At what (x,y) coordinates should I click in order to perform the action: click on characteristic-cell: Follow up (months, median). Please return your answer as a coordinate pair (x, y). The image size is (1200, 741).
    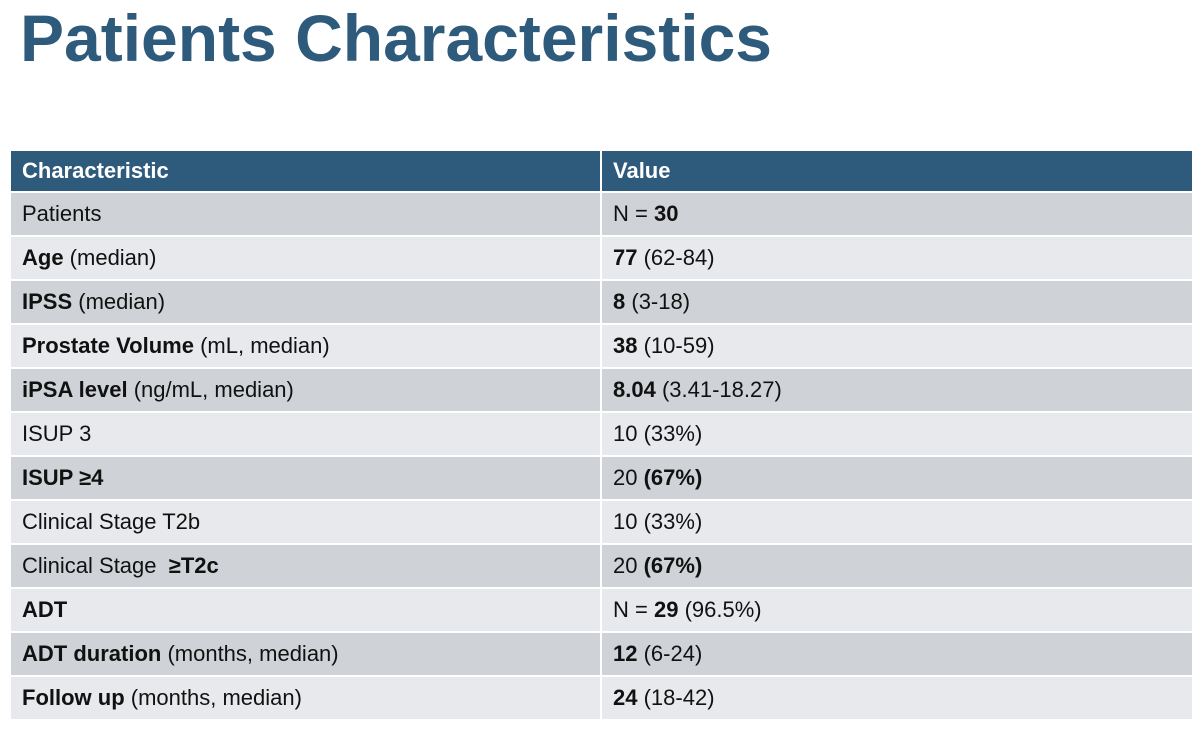
    Looking at the image, I should click on (305, 698).